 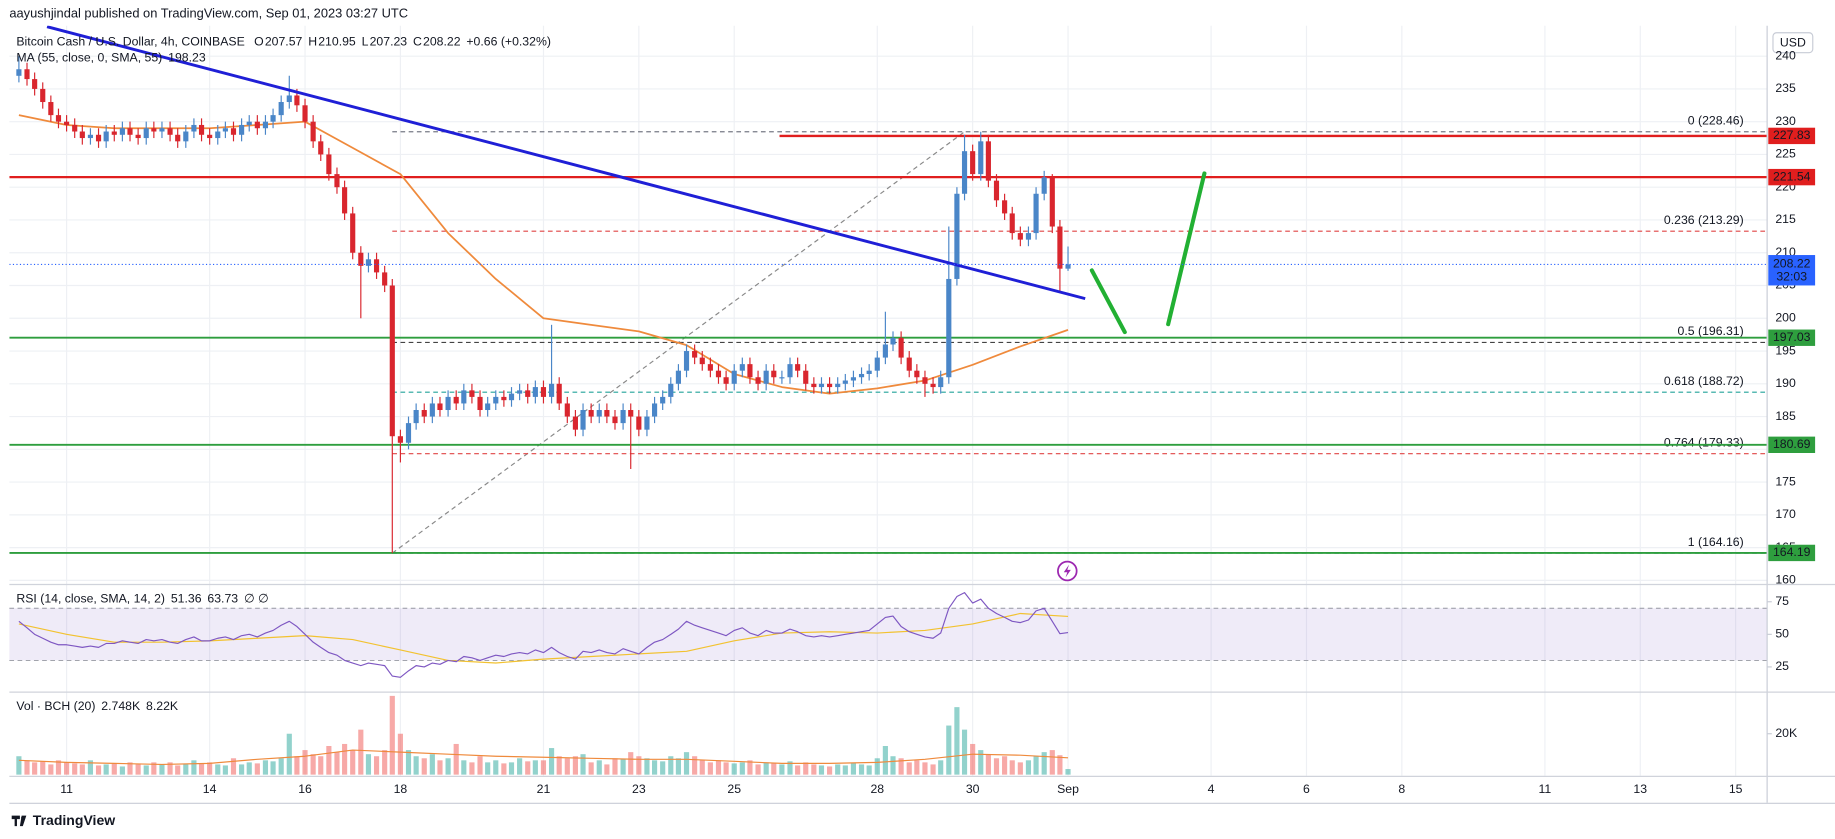 What do you see at coordinates (74, 820) in the screenshot?
I see `brand: TradingView` at bounding box center [74, 820].